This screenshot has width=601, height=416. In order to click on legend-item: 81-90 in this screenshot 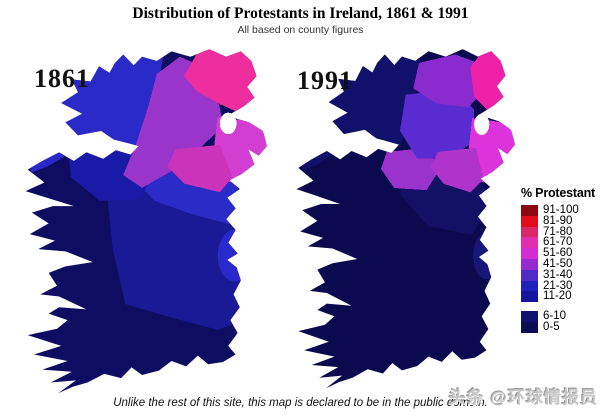, I will do `click(561, 220)`.